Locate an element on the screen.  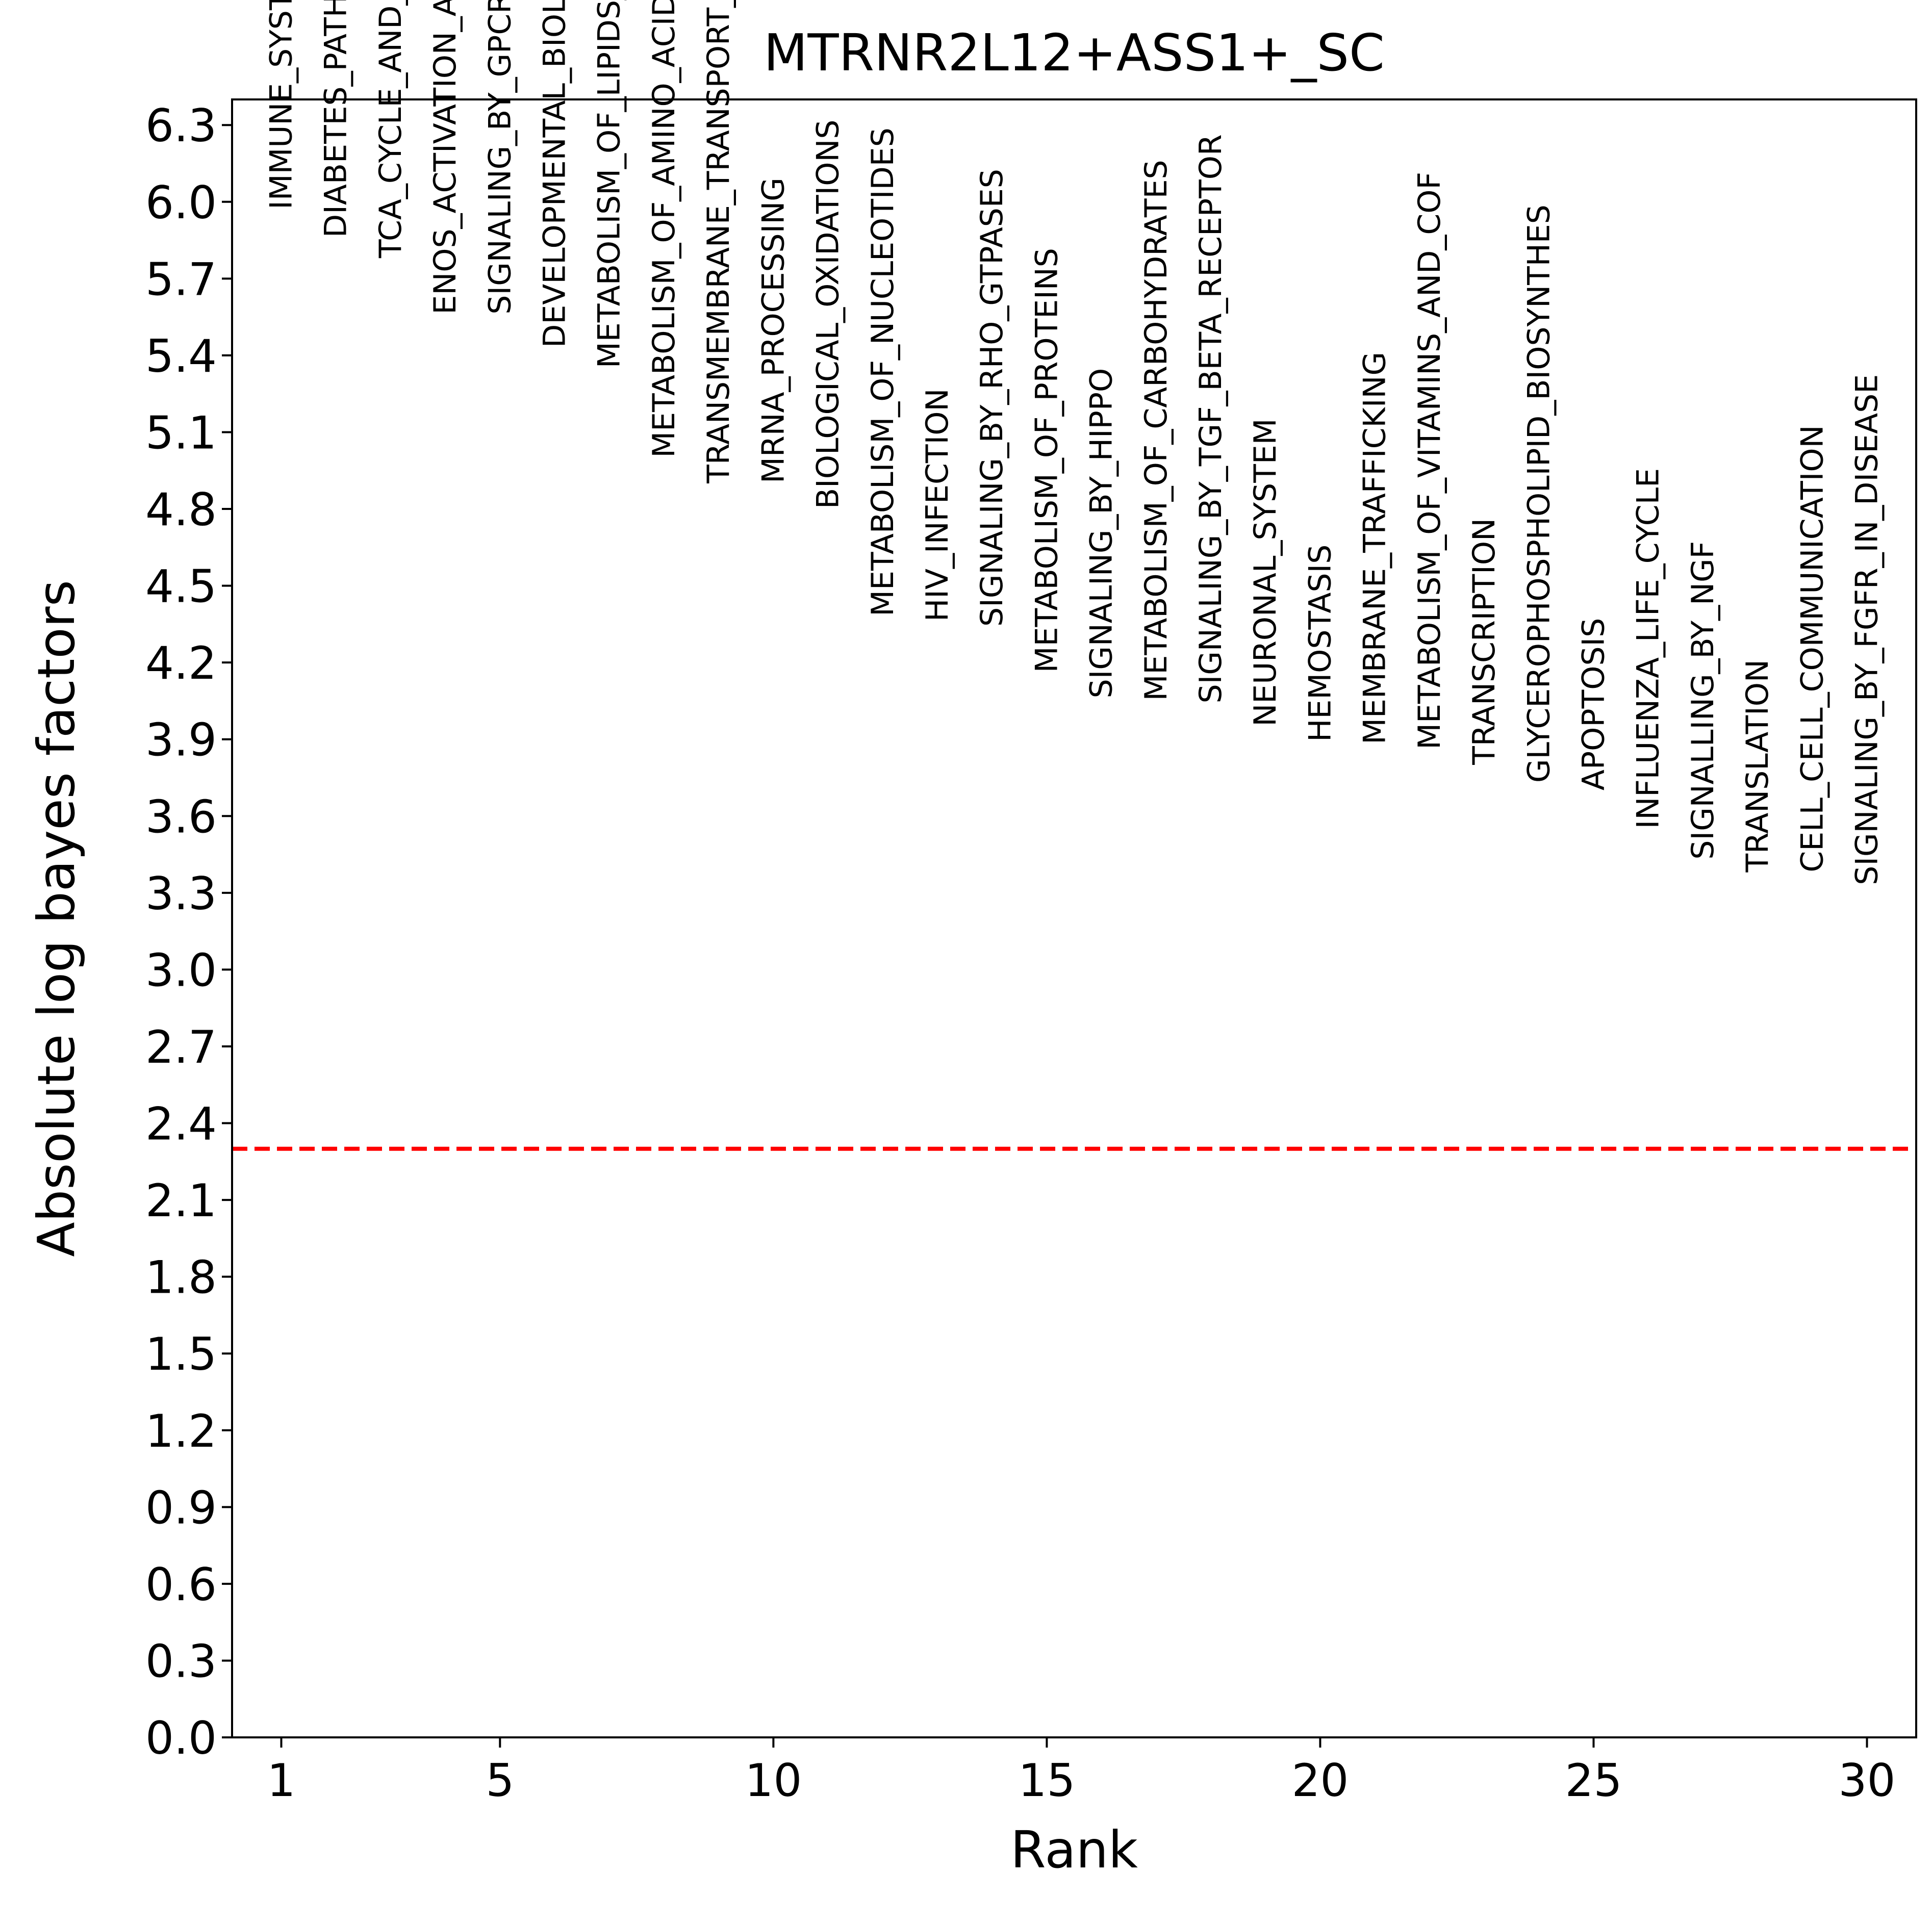
x-tick-label: 30 is located at coordinates (1867, 1780).